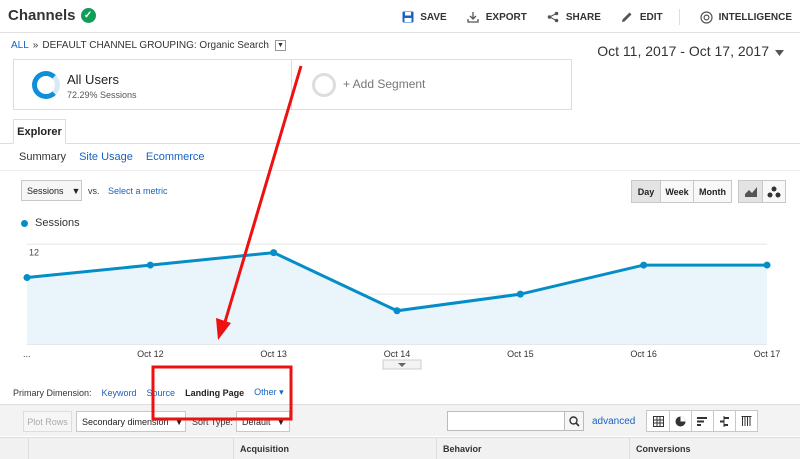  I want to click on subtab-divider, so click(400, 170).